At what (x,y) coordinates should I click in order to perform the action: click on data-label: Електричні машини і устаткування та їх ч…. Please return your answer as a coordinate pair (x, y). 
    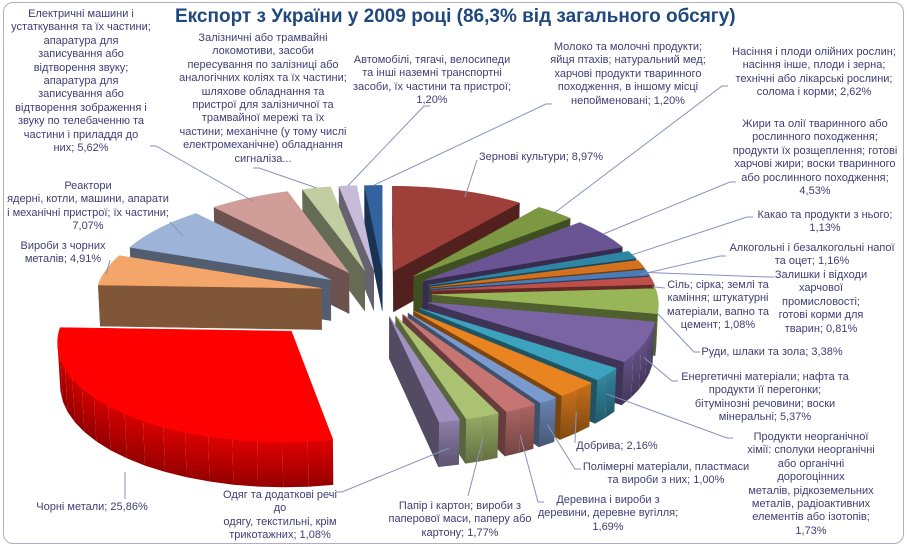
    Looking at the image, I should click on (81, 81).